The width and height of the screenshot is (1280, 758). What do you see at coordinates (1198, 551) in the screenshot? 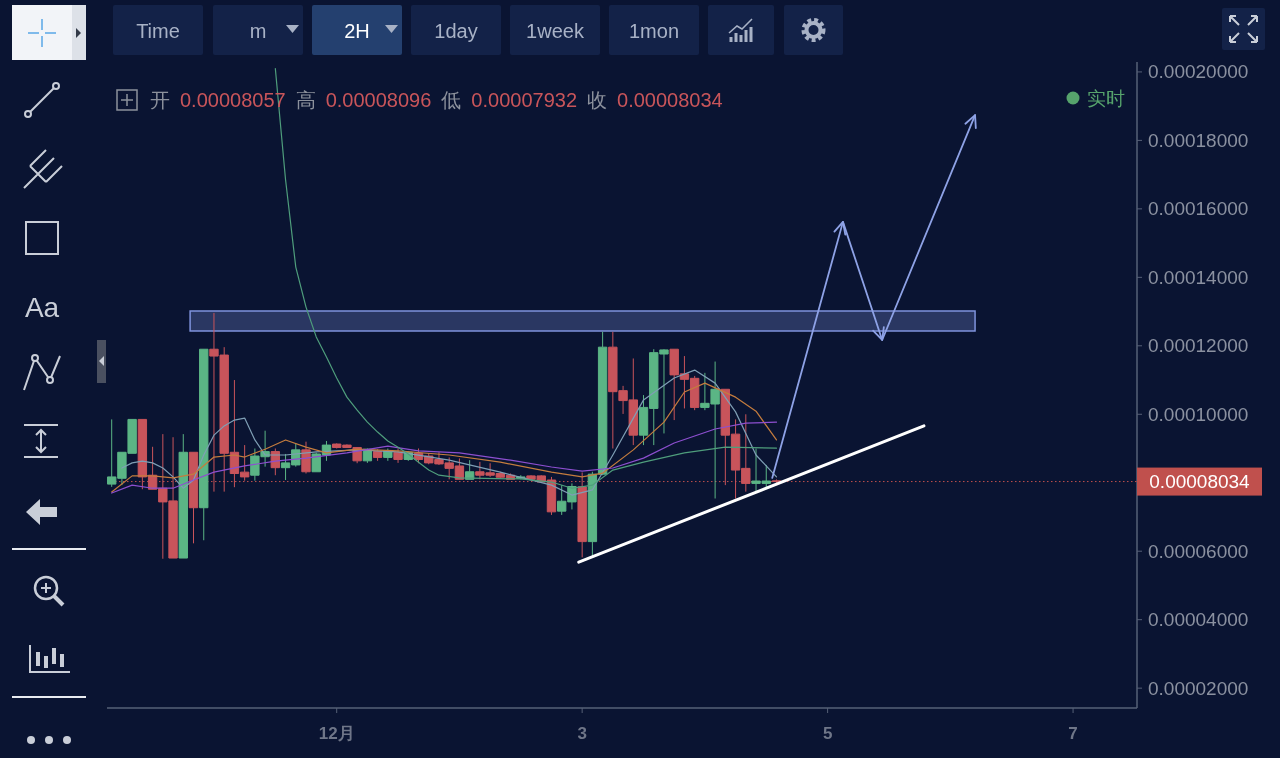
I see `y-tick-label: 0.00006000` at bounding box center [1198, 551].